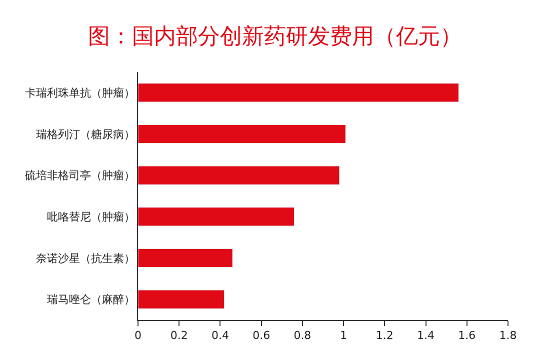 This screenshot has height=358, width=550. I want to click on y-tick-label: 卡瑞利珠单抗（肿瘤）, so click(79, 93).